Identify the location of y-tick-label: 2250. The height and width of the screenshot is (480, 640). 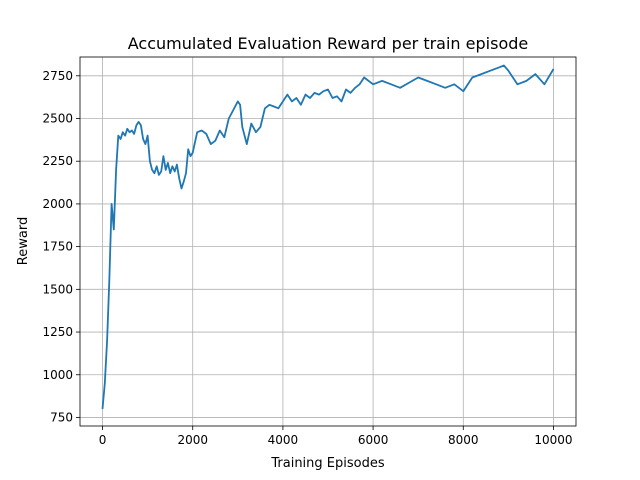
(57, 161).